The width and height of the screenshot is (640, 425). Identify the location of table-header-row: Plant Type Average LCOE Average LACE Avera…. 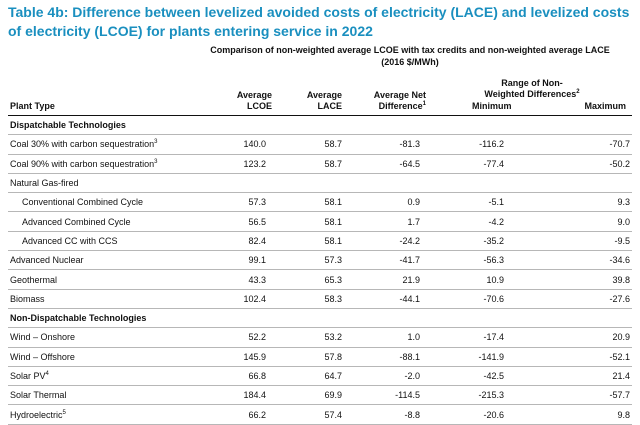
(320, 94).